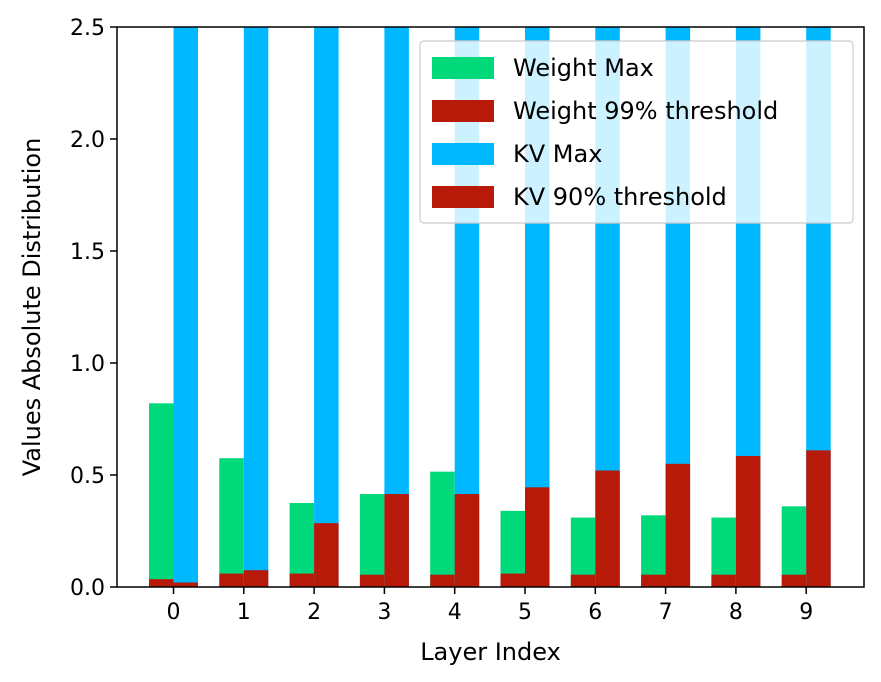 The image size is (881, 682). What do you see at coordinates (736, 612) in the screenshot?
I see `x-tick-label: 8` at bounding box center [736, 612].